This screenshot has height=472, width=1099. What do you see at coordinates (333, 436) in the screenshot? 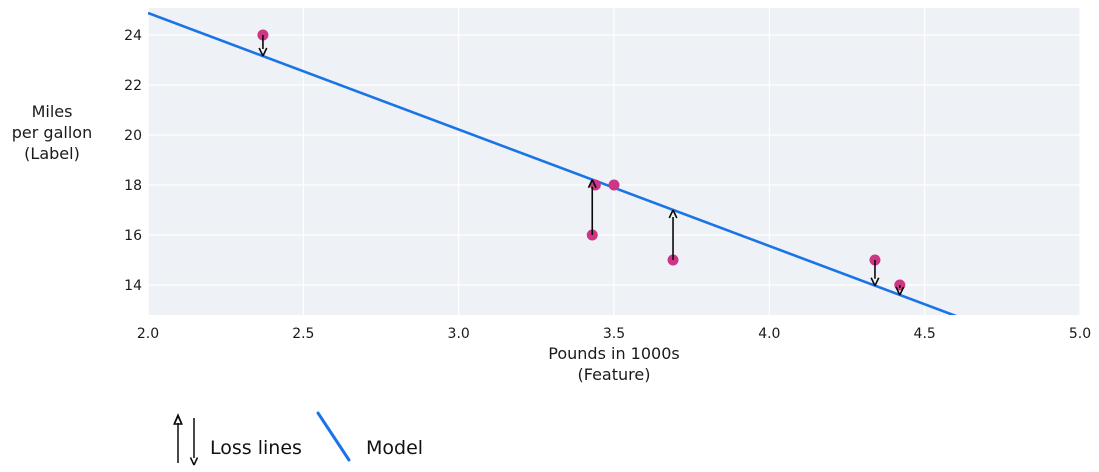
I see `model-line-icon` at bounding box center [333, 436].